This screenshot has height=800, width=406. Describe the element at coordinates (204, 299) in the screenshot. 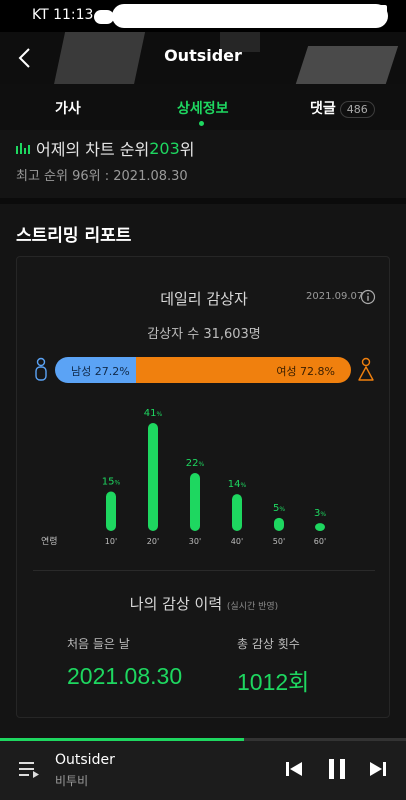

I see `daily-listeners-title: 데일리 감상자` at that location.